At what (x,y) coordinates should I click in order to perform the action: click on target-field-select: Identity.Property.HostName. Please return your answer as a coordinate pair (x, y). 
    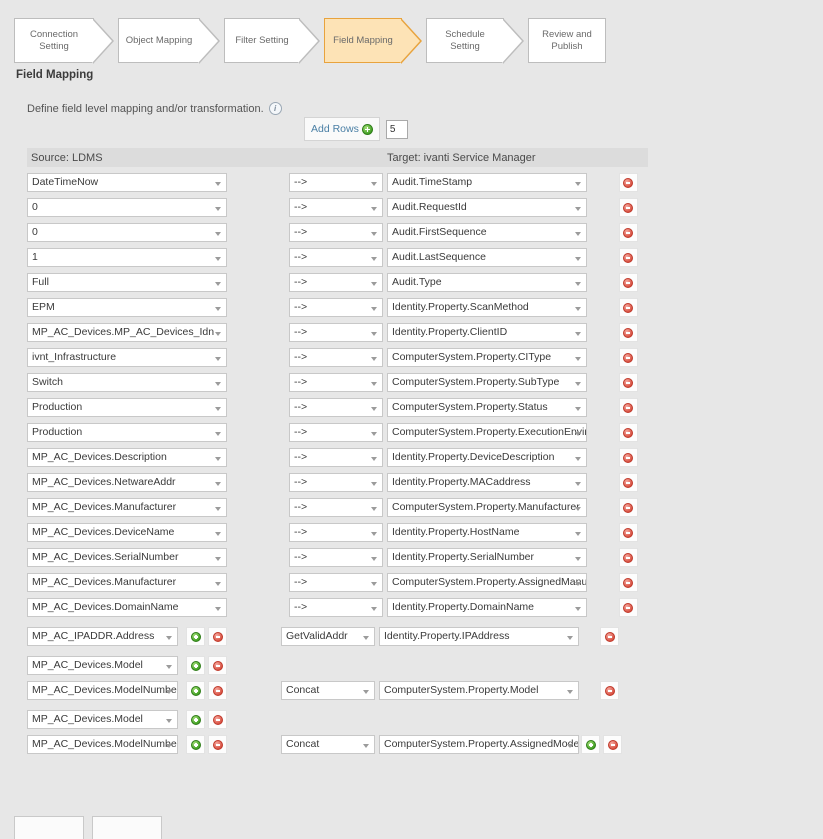
    Looking at the image, I should click on (487, 532).